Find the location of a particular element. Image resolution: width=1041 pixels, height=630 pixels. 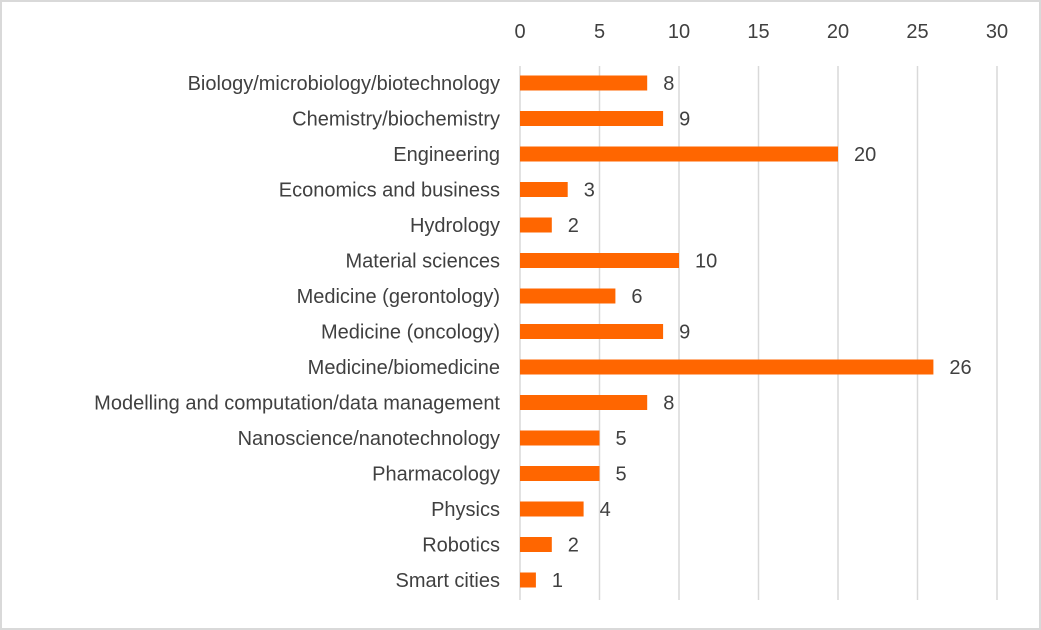

category-label: Material sciences is located at coordinates (422, 262).